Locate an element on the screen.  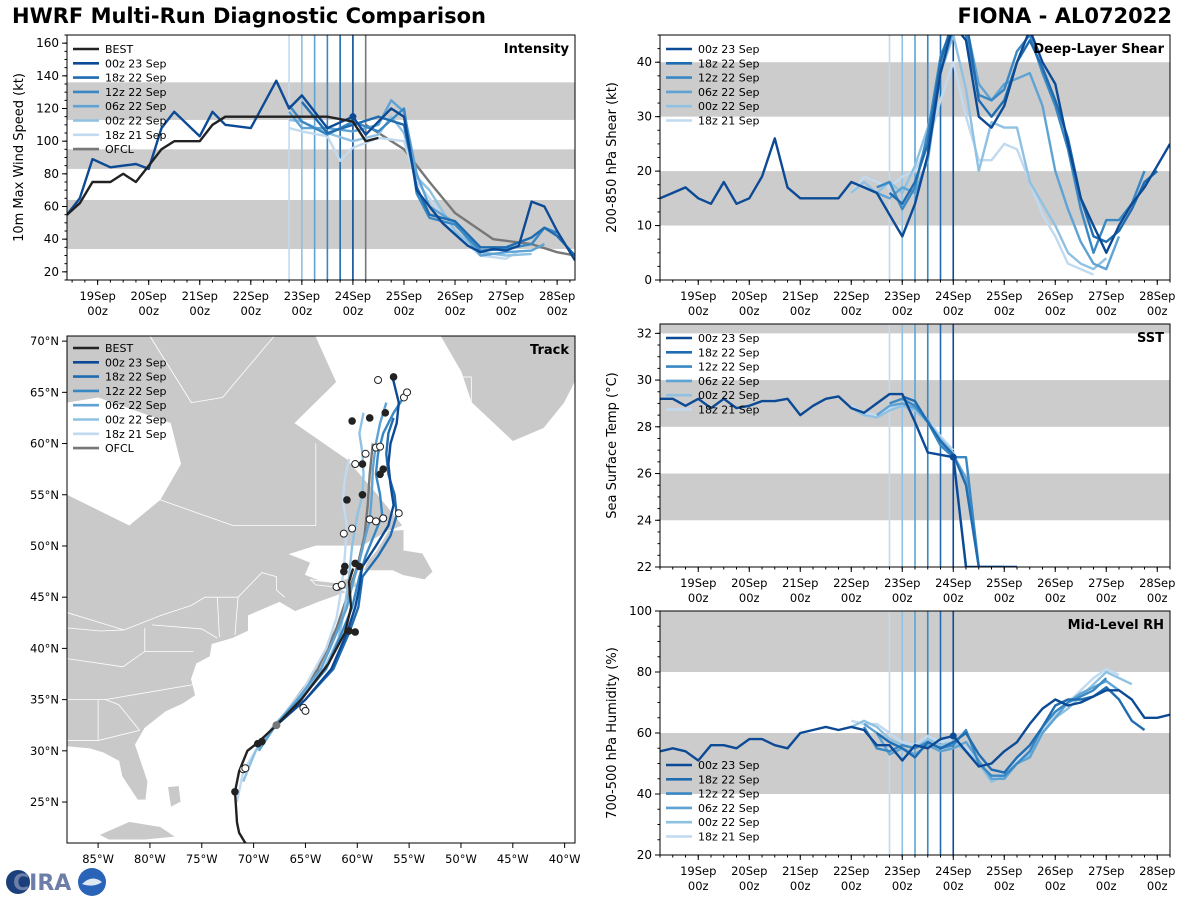
series-line-00z-23-sep is located at coordinates (915, 728).